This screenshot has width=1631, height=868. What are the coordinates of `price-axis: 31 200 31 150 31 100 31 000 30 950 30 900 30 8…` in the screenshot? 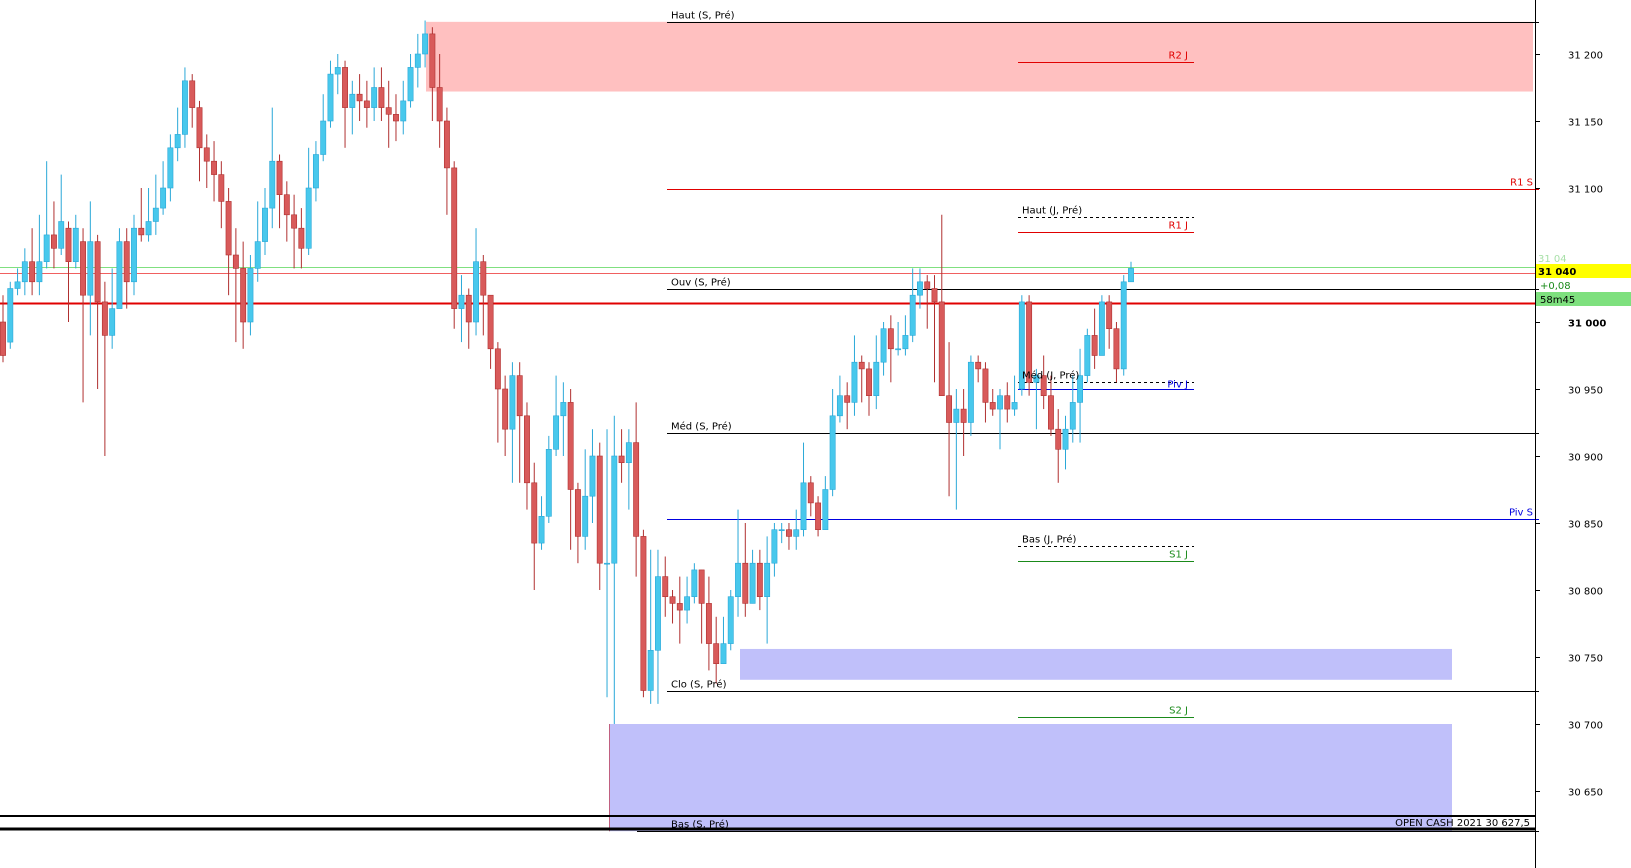 It's located at (1570, 425).